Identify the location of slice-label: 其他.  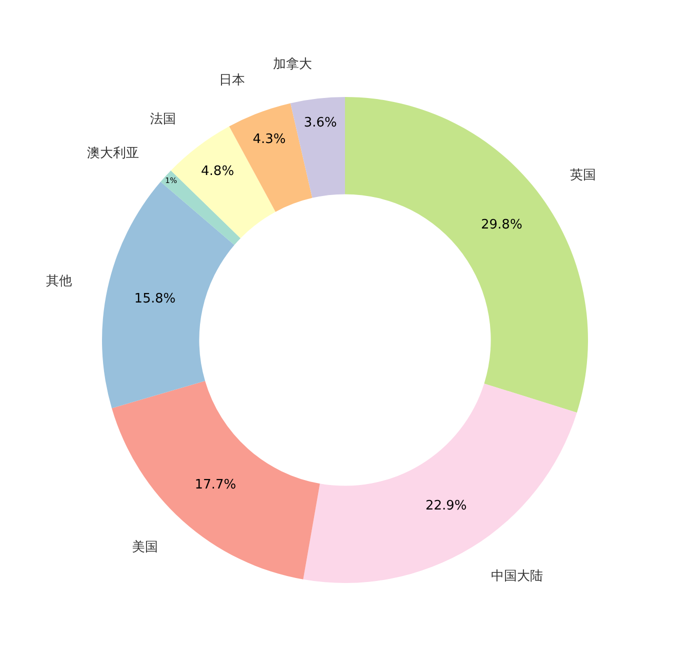
(59, 281).